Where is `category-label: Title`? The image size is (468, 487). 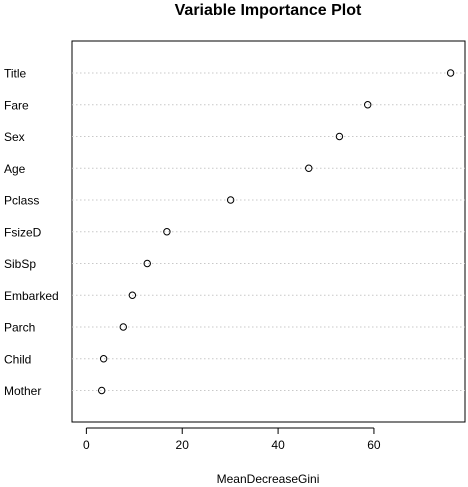 category-label: Title is located at coordinates (15, 74).